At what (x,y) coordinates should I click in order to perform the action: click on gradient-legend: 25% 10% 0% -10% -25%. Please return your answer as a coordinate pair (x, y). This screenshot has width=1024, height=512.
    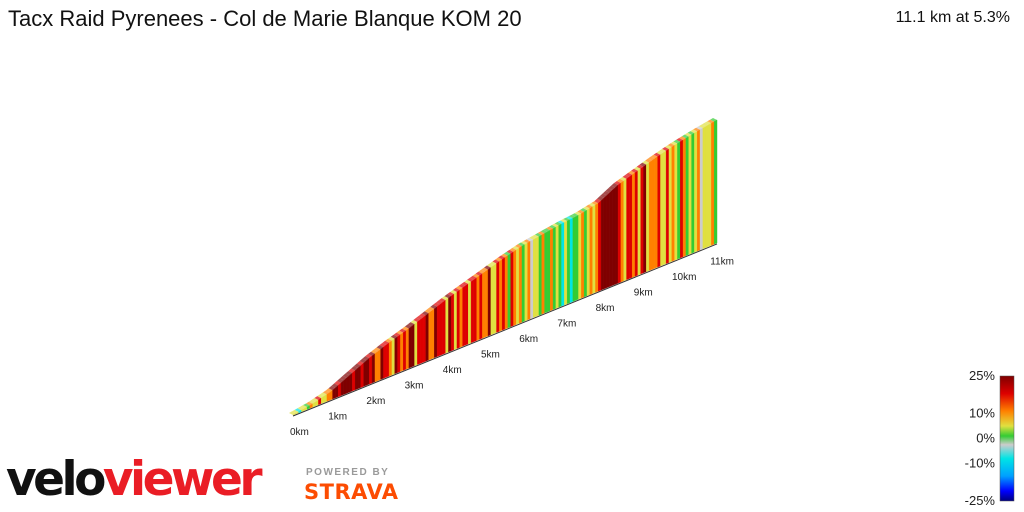
    Looking at the image, I should click on (990, 438).